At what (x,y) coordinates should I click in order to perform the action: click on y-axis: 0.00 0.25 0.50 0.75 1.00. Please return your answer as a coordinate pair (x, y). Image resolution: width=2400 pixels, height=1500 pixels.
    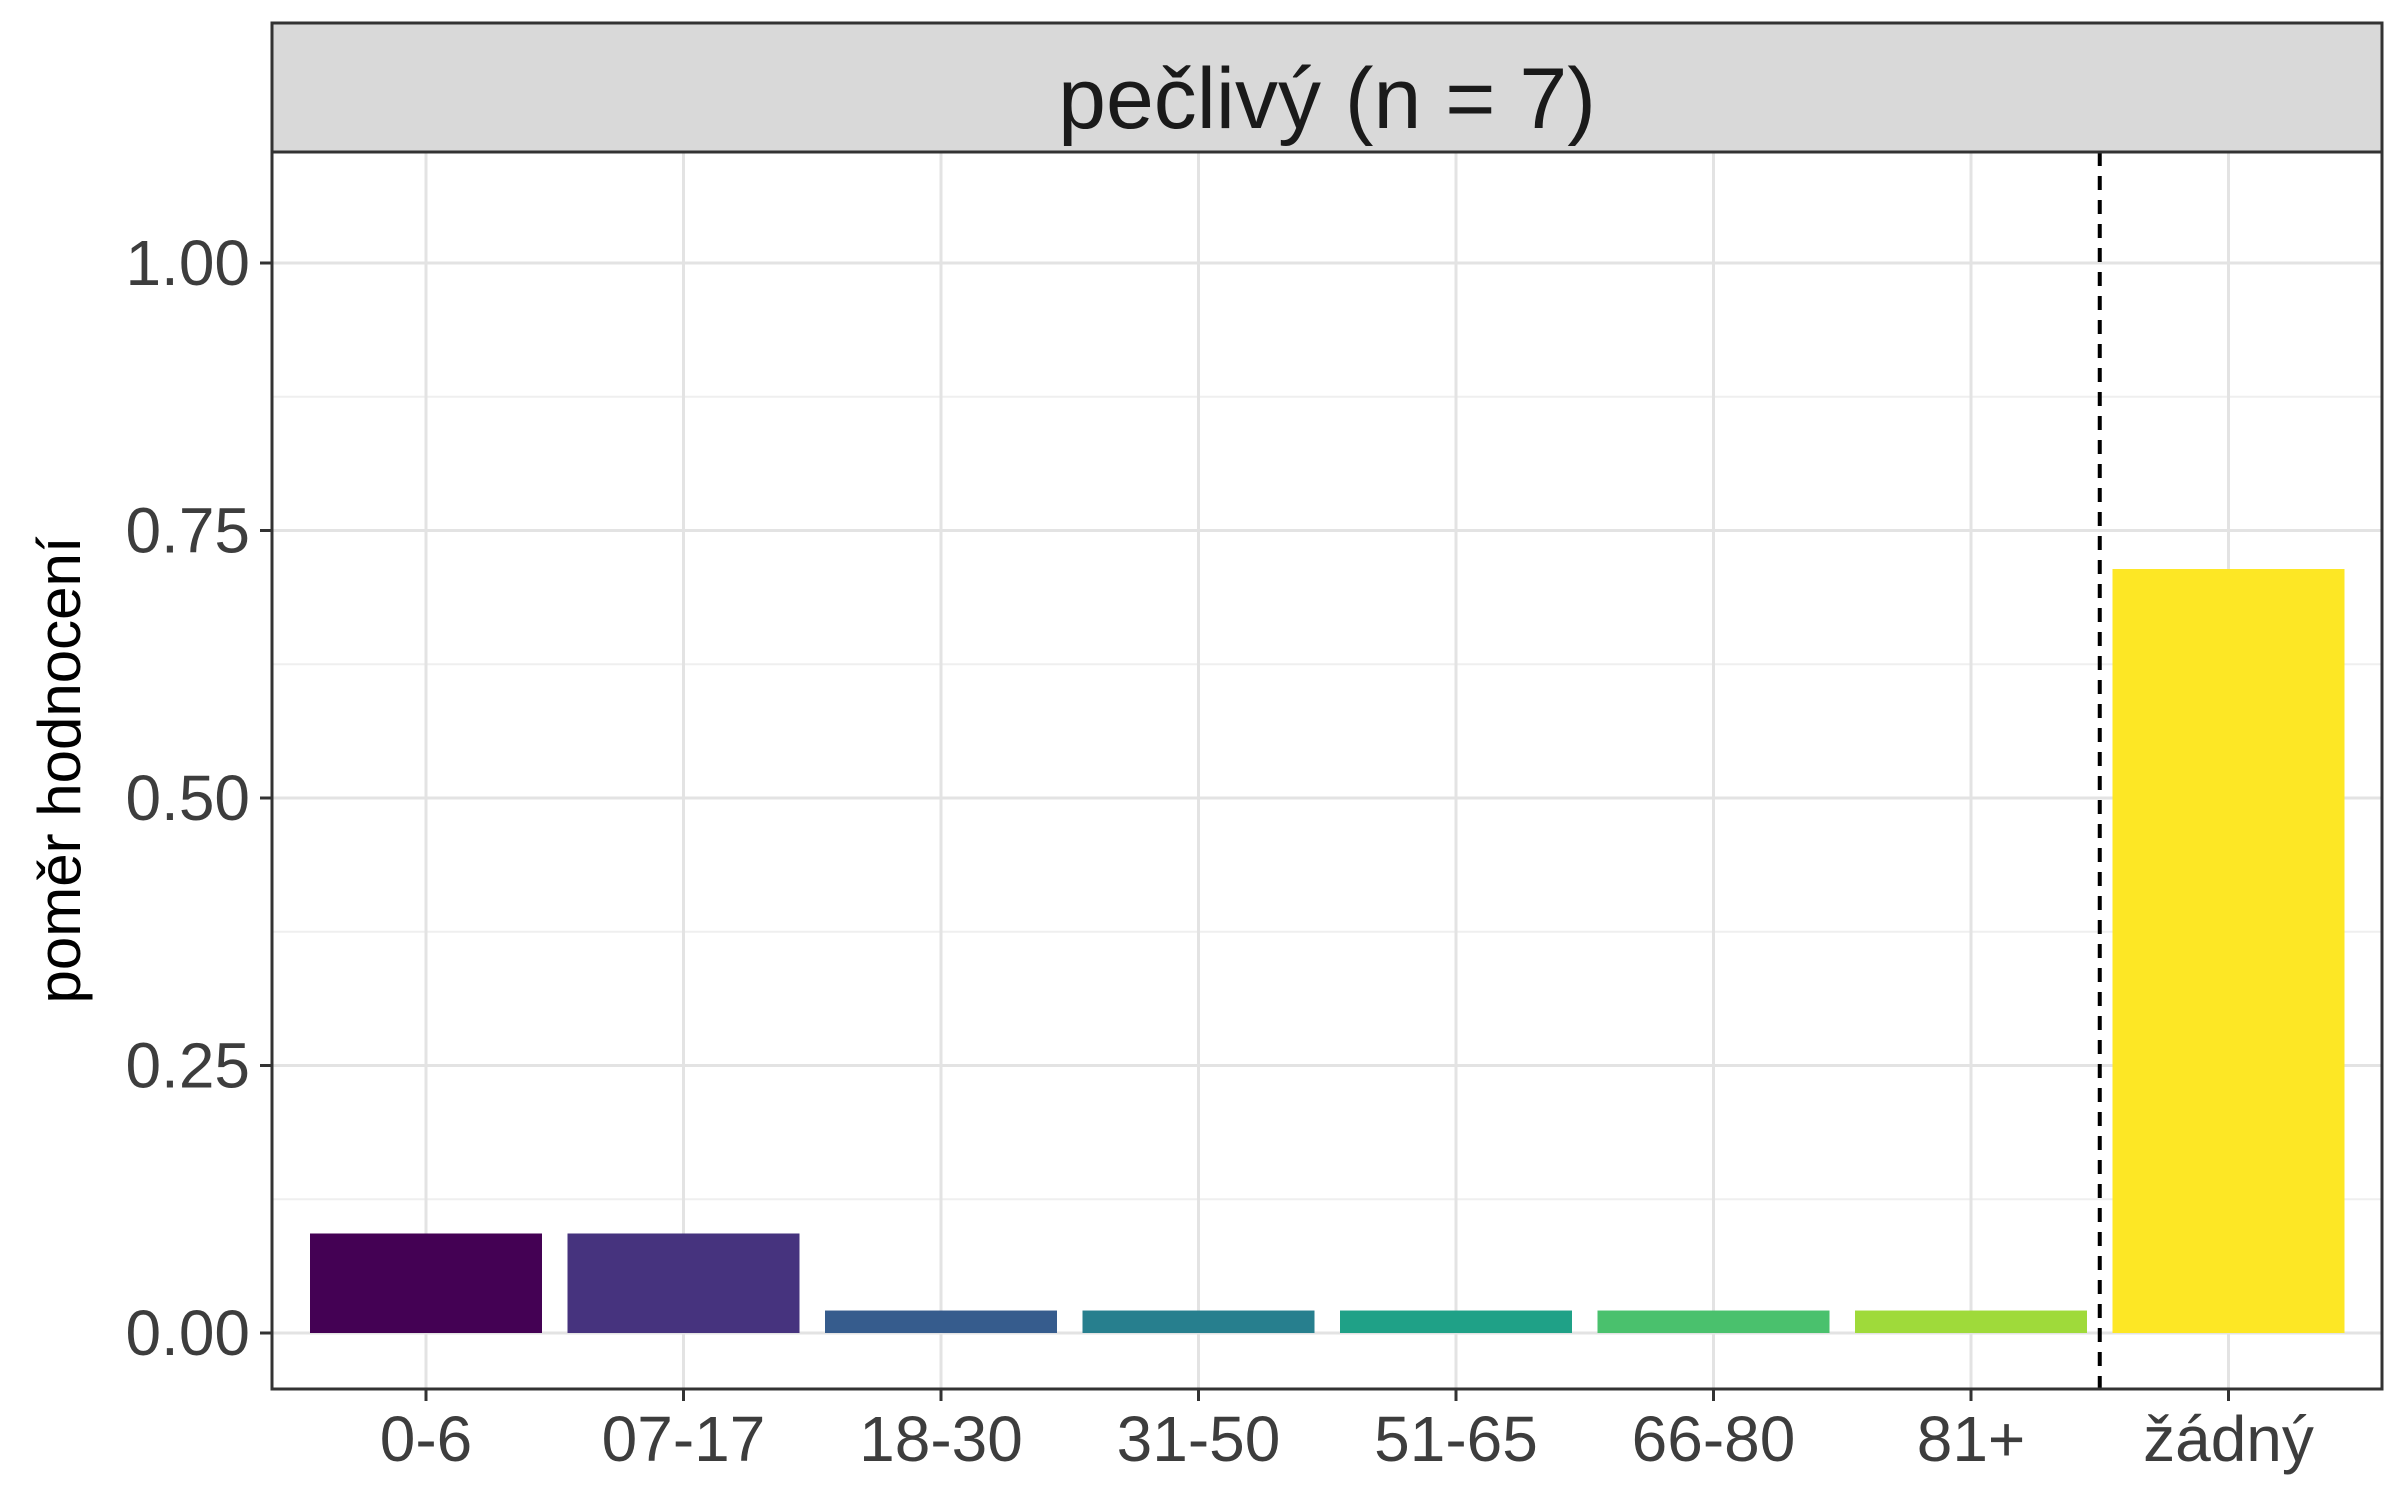
    Looking at the image, I should click on (198, 798).